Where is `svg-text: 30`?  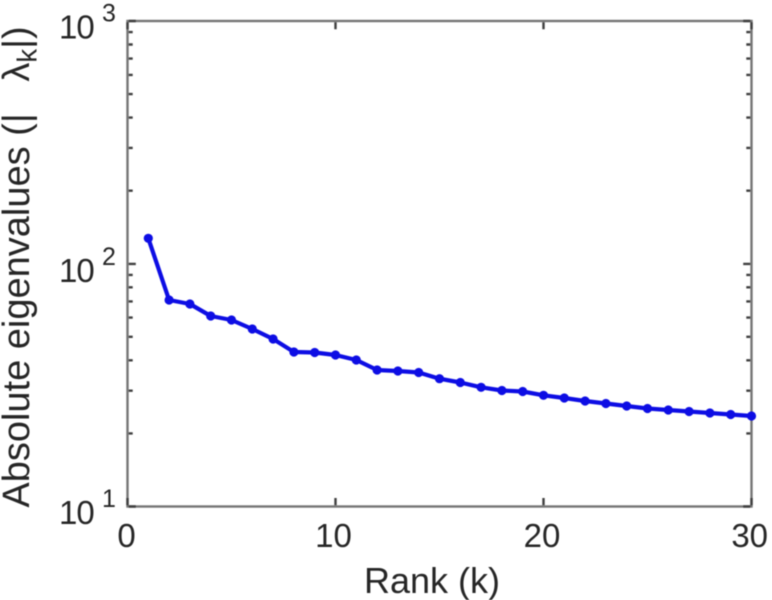
svg-text: 30 is located at coordinates (749, 535).